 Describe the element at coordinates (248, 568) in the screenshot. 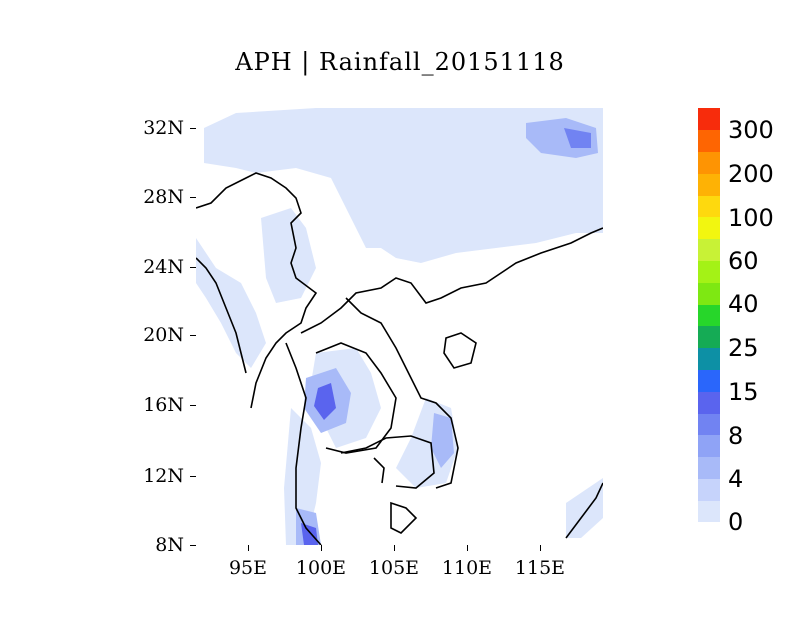

I see `x-tick-label: 95E` at that location.